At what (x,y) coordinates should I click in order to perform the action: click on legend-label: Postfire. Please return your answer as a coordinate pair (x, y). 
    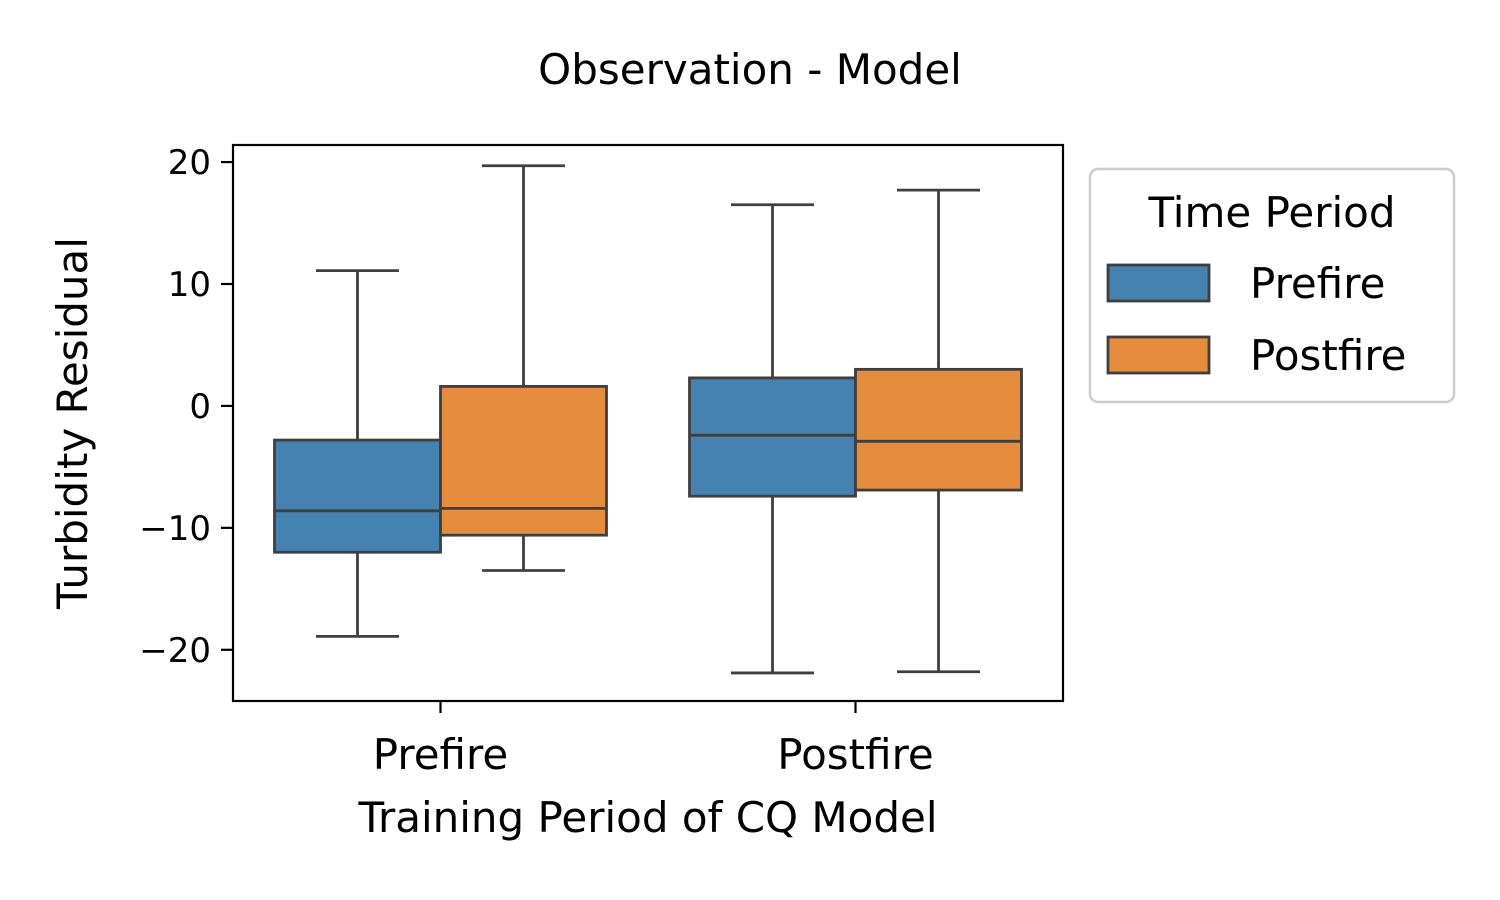
    Looking at the image, I should click on (1328, 355).